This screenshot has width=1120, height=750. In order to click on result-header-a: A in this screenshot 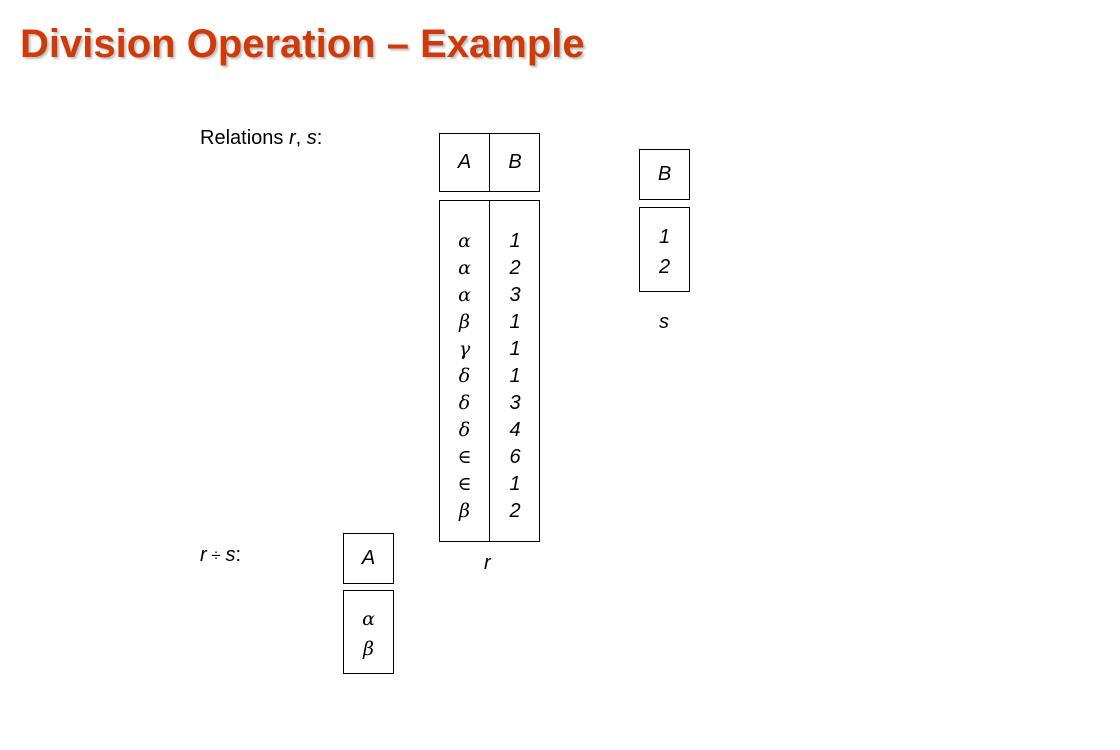, I will do `click(368, 558)`.